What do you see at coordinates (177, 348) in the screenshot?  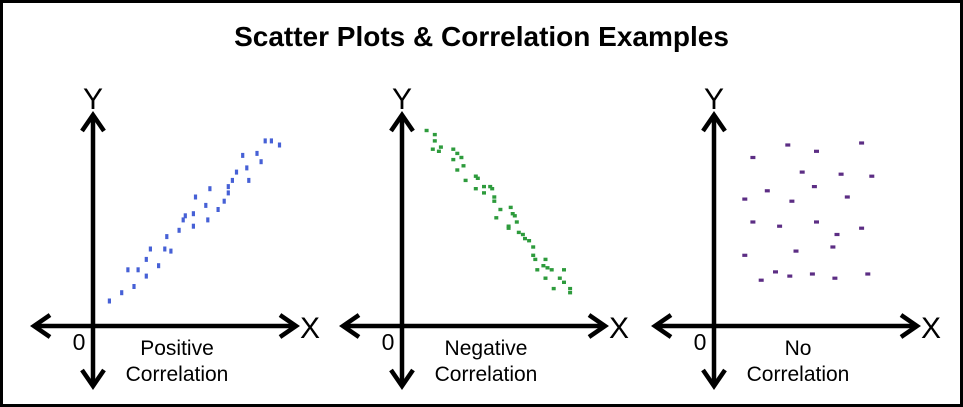 I see `caption-line-1: Positive` at bounding box center [177, 348].